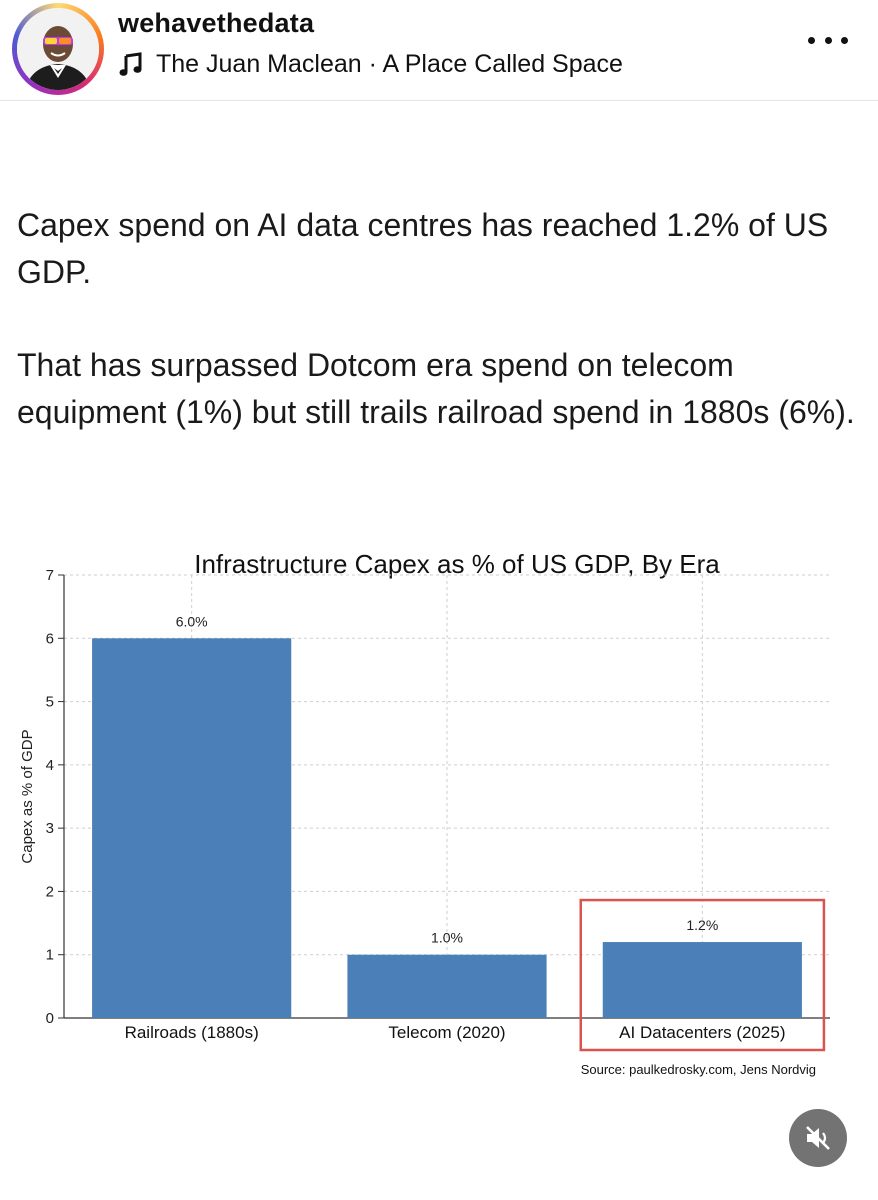  Describe the element at coordinates (192, 1032) in the screenshot. I see `x-tick-label: Railroads (1880s)` at that location.